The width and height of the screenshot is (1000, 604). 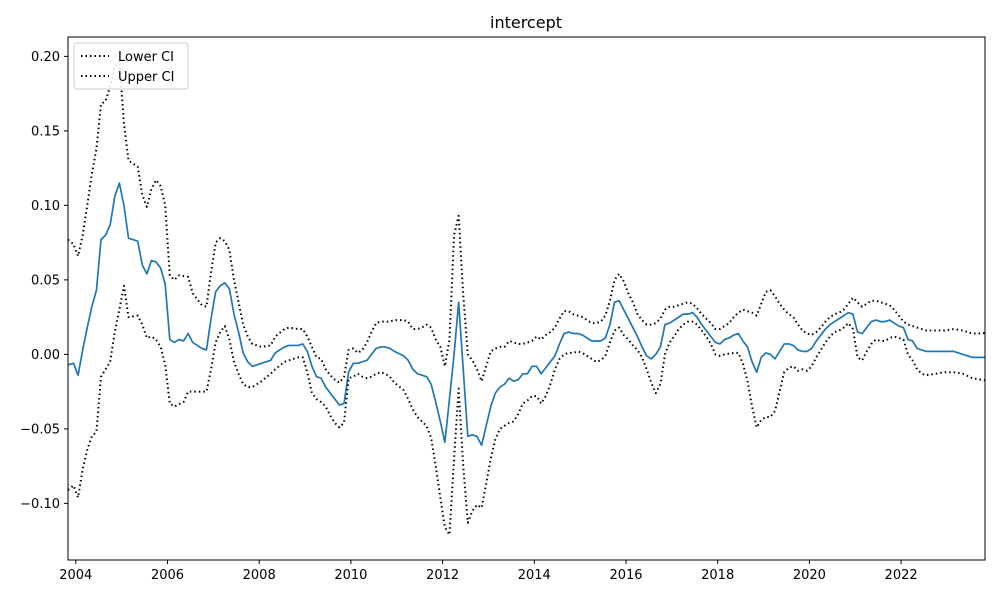 I want to click on y-tick-label: 0.20, so click(x=45, y=57).